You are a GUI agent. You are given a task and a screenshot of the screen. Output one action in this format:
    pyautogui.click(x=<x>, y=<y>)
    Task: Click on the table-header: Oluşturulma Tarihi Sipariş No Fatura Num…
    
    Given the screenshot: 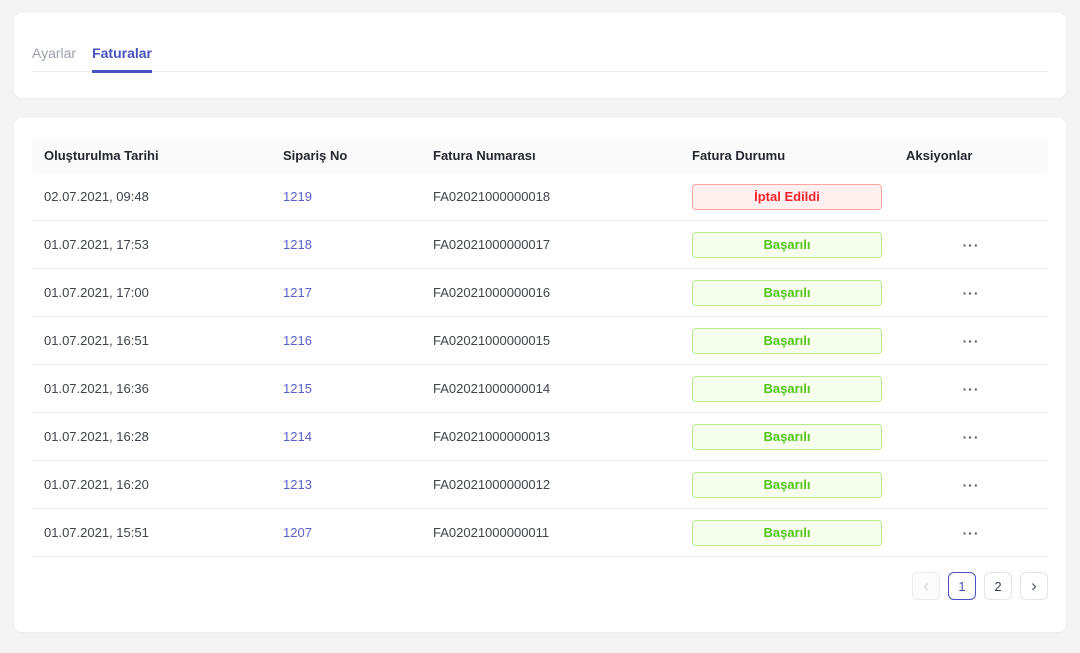 What is the action you would take?
    pyautogui.click(x=540, y=155)
    